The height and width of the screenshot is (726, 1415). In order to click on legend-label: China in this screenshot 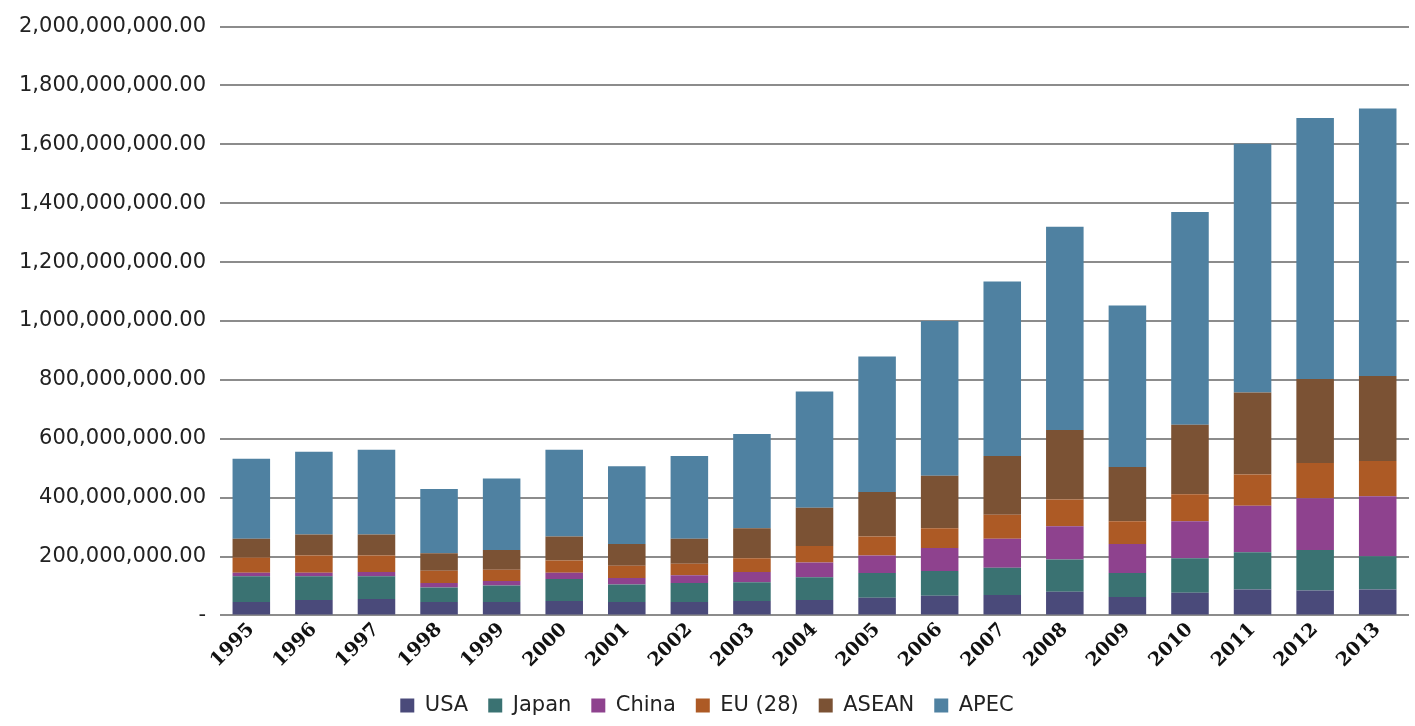, I will do `click(645, 703)`.